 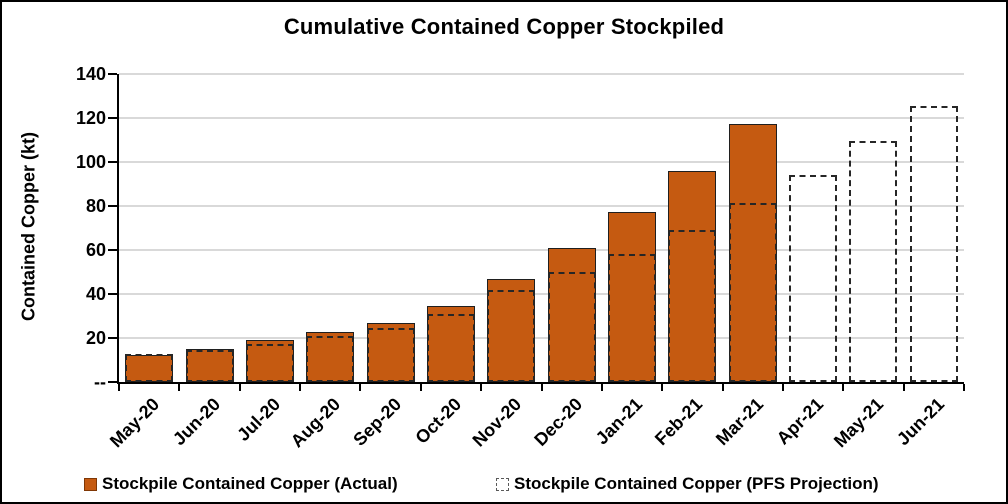 What do you see at coordinates (90, 484) in the screenshot?
I see `legend-marker-actual-icon` at bounding box center [90, 484].